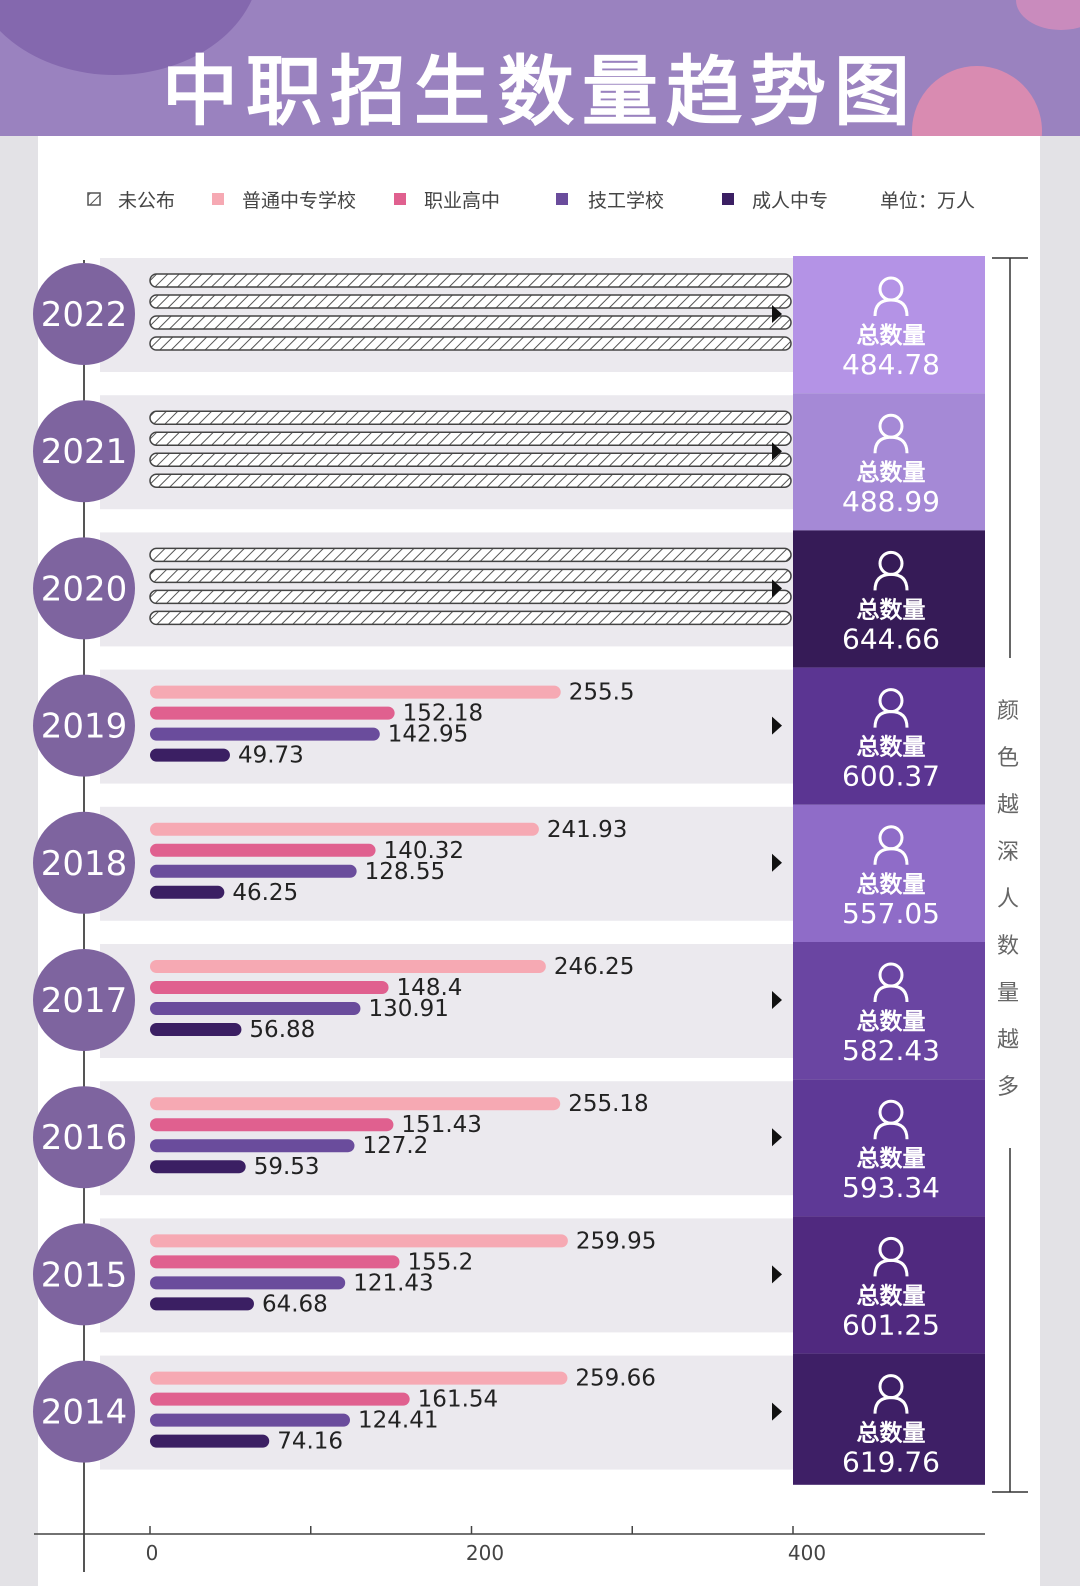  Describe the element at coordinates (616, 1241) in the screenshot. I see `bar-value-label: 259.95` at that location.